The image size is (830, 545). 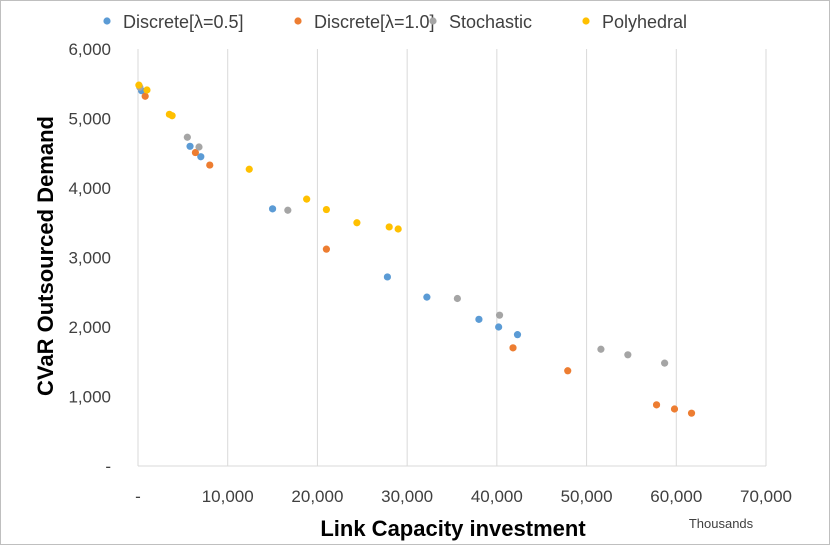 I want to click on x-tick-label: -, so click(x=138, y=496).